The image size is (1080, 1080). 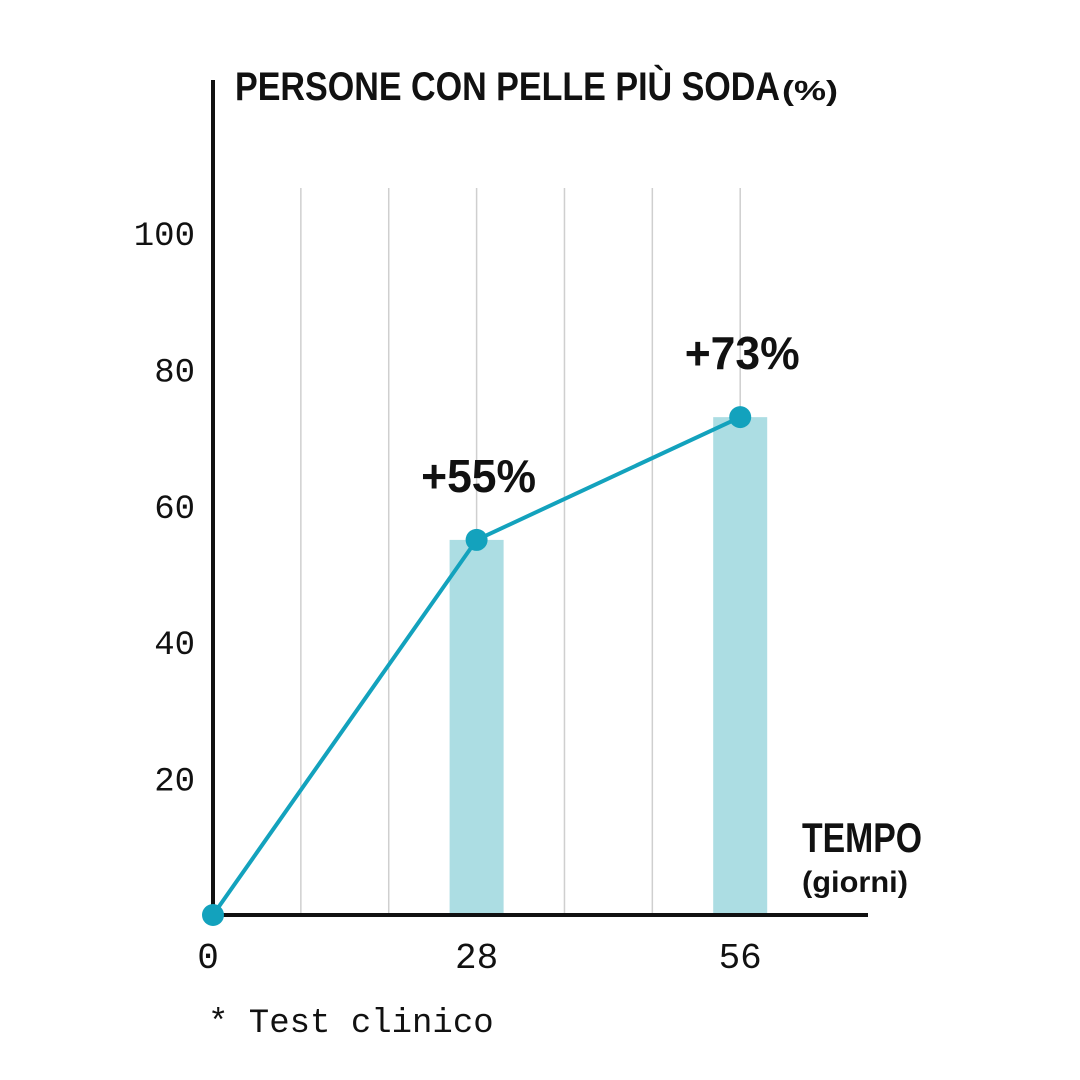 I want to click on y-tick-label: 80, so click(x=174, y=373).